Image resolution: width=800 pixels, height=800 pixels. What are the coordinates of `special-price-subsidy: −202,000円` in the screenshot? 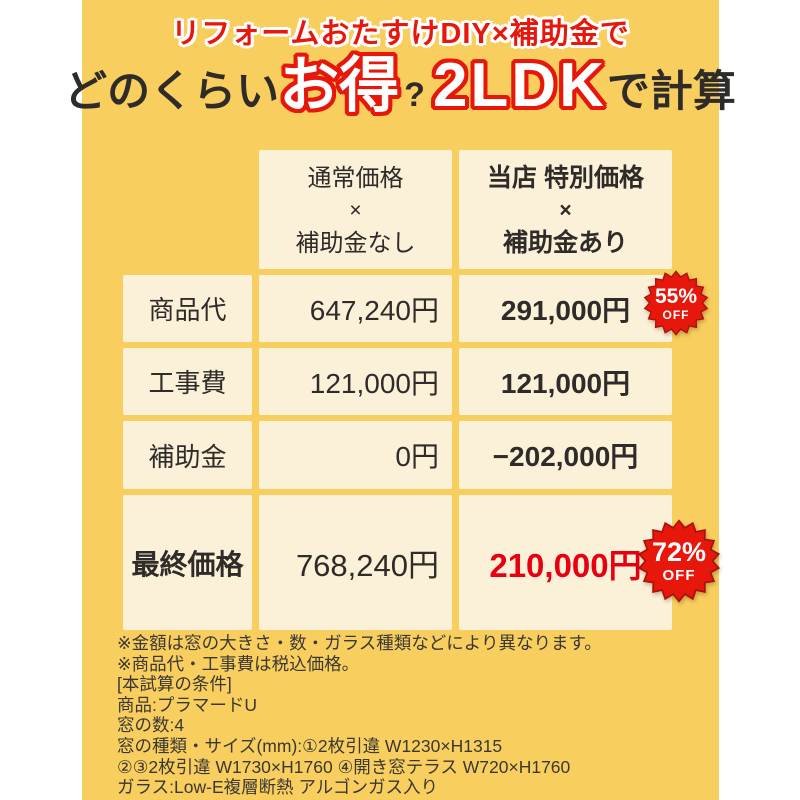 It's located at (565, 455).